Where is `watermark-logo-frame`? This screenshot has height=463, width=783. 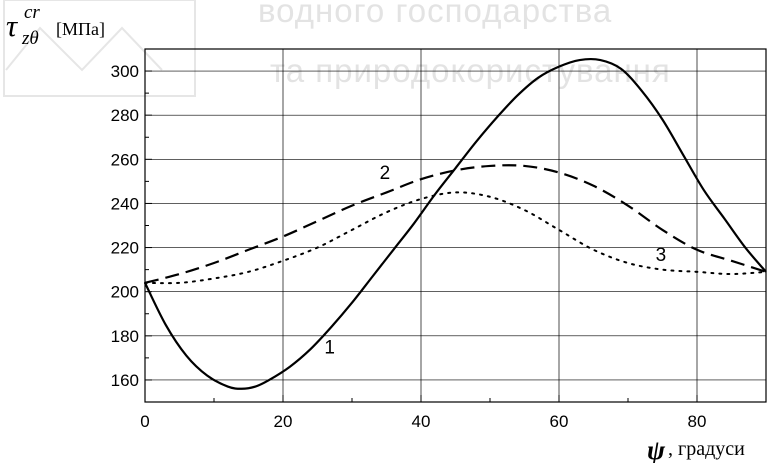 watermark-logo-frame is located at coordinates (99, 48).